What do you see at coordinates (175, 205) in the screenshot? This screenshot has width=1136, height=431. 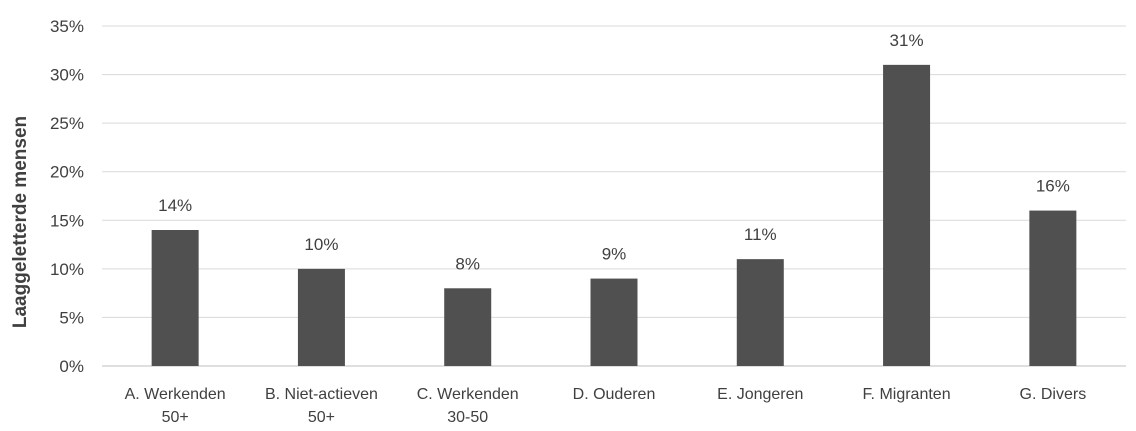 I see `data-label: 14%` at bounding box center [175, 205].